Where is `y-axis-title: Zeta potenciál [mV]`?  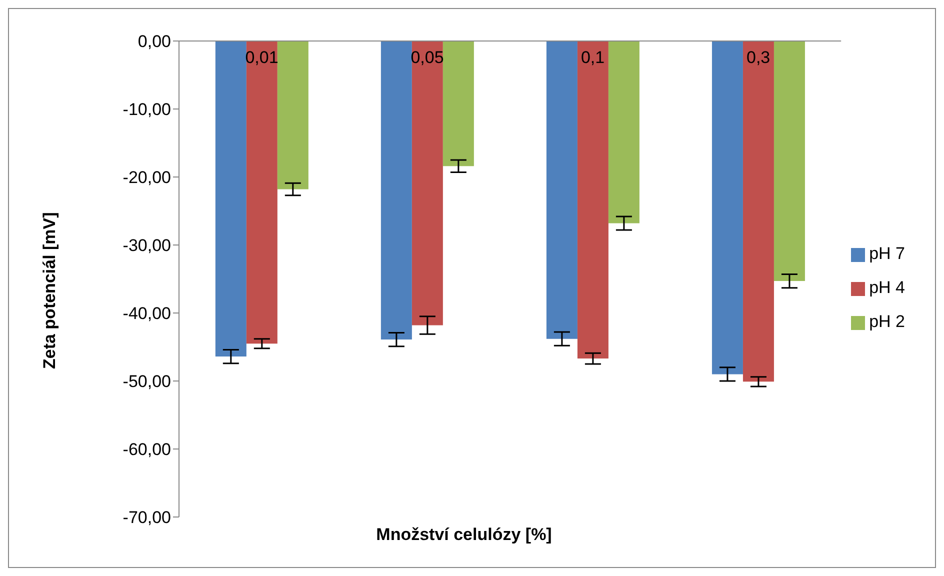
y-axis-title: Zeta potenciál [mV] is located at coordinates (50, 290).